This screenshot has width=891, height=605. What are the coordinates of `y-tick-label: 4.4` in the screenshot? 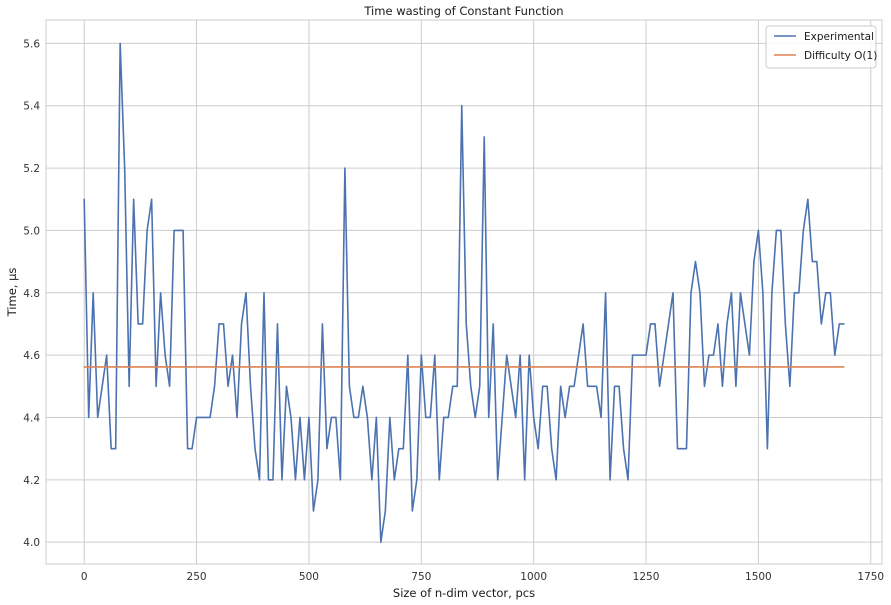 It's located at (31, 418).